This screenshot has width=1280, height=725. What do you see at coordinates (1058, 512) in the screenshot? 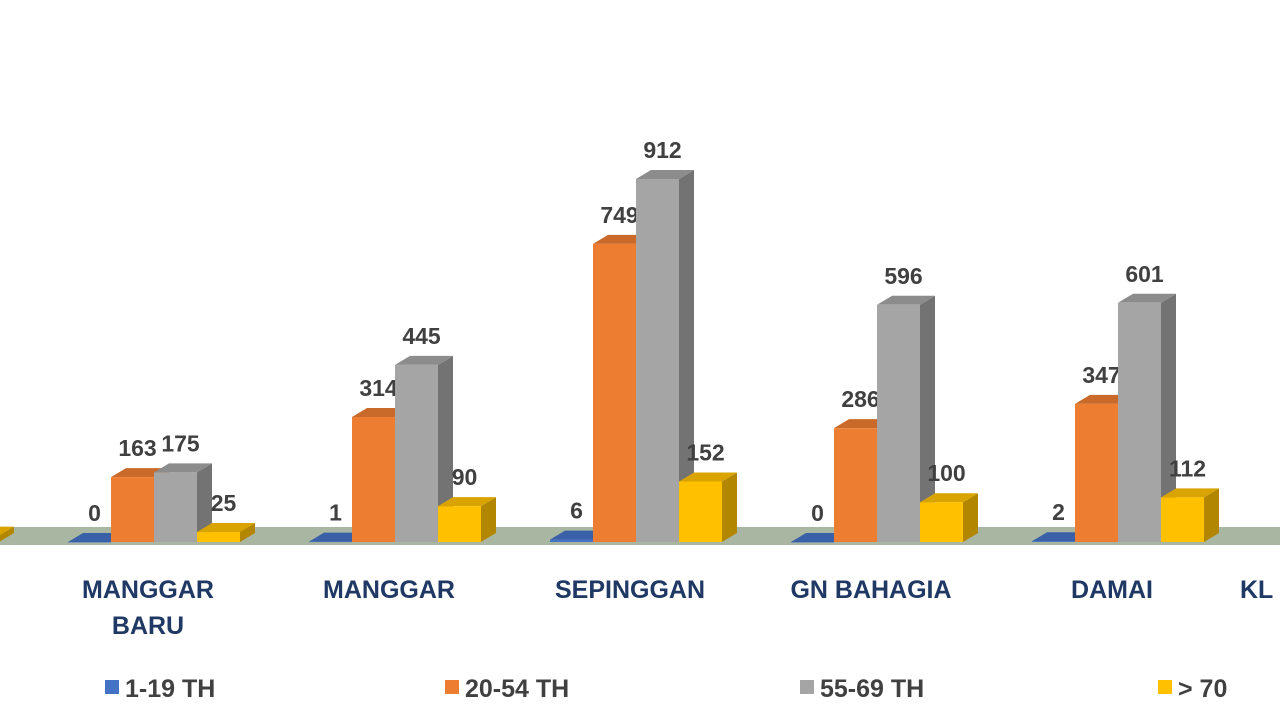
I see `data-label: 2` at bounding box center [1058, 512].